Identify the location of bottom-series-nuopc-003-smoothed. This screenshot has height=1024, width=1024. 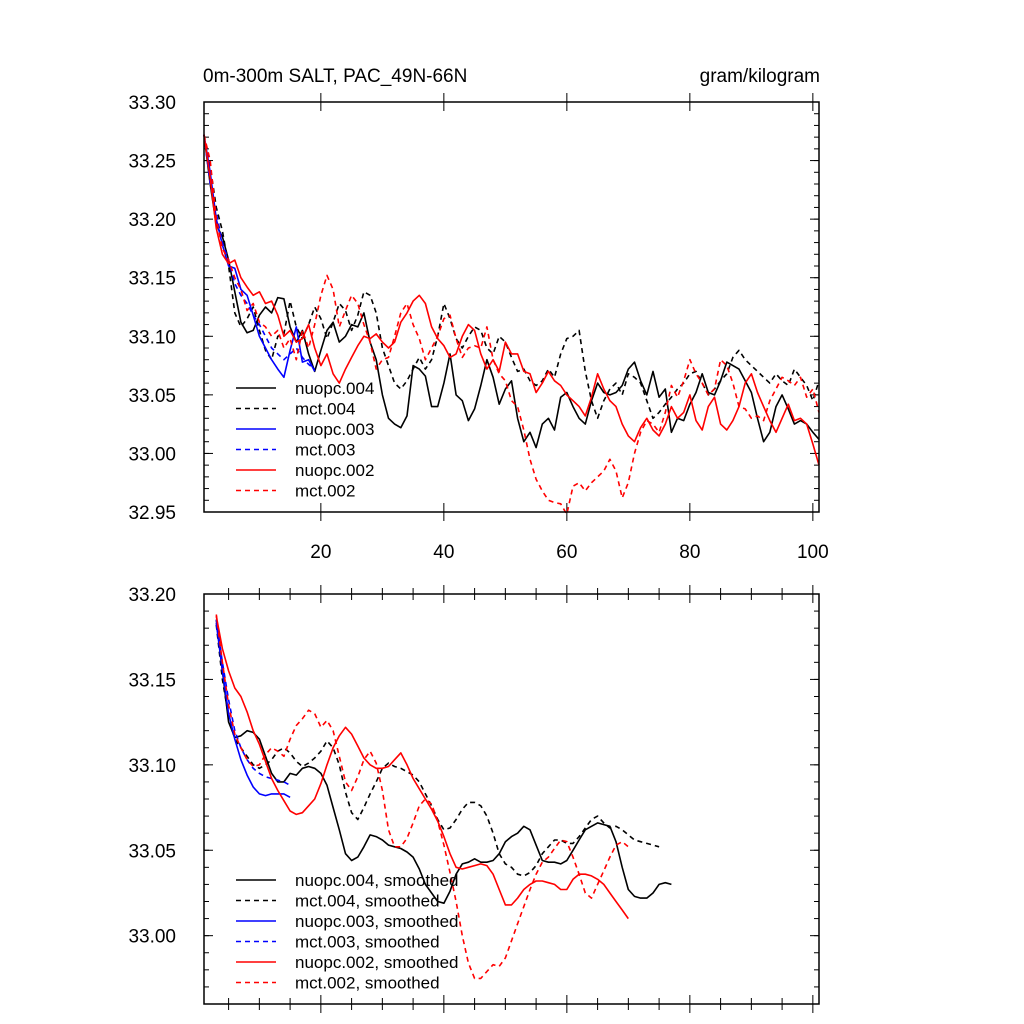
(253, 710).